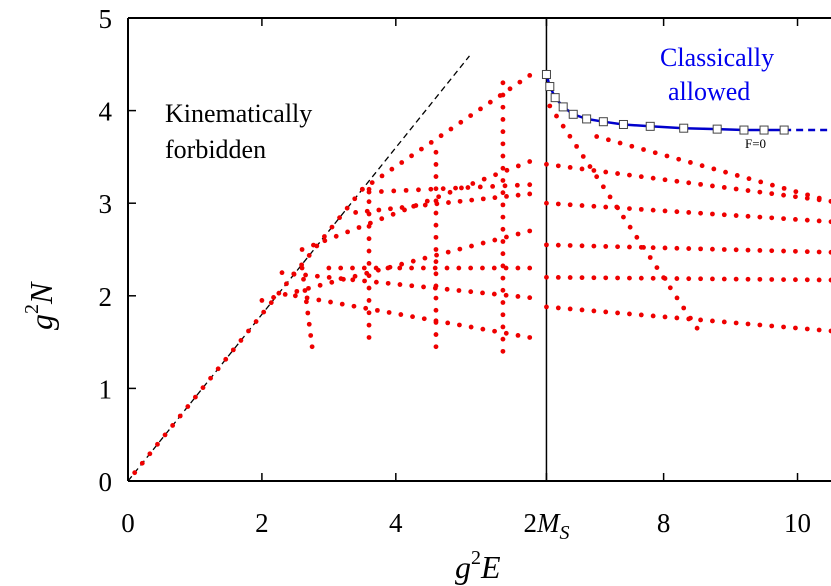 This screenshot has height=586, width=831. What do you see at coordinates (476, 558) in the screenshot?
I see `x-axis-title-sup: 2` at bounding box center [476, 558].